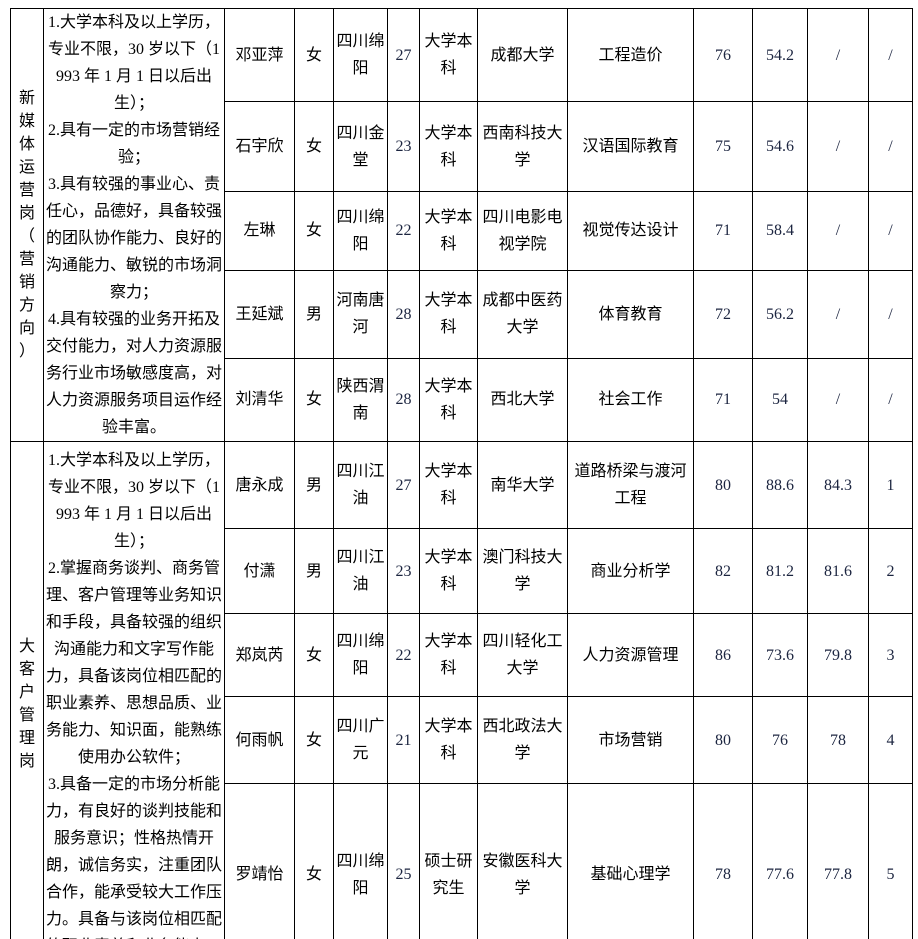 The height and width of the screenshot is (939, 918). What do you see at coordinates (26, 703) in the screenshot?
I see `position-label: 大客户管理岗` at bounding box center [26, 703].